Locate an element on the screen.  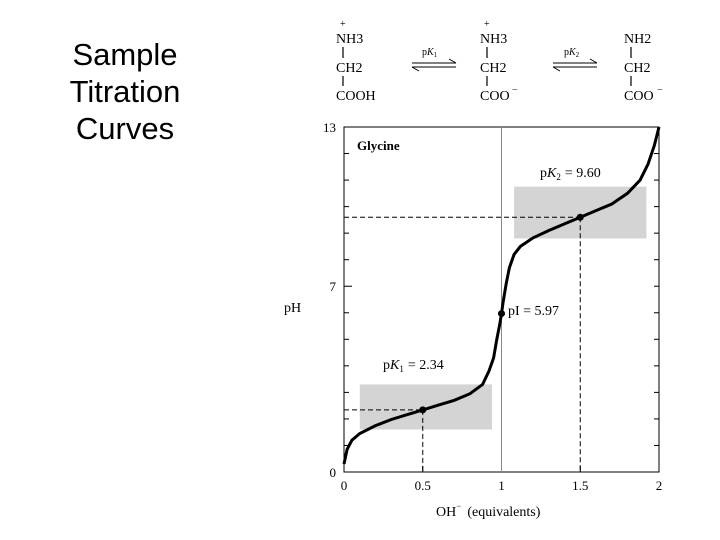
equivalence-points is located at coordinates (501, 313).